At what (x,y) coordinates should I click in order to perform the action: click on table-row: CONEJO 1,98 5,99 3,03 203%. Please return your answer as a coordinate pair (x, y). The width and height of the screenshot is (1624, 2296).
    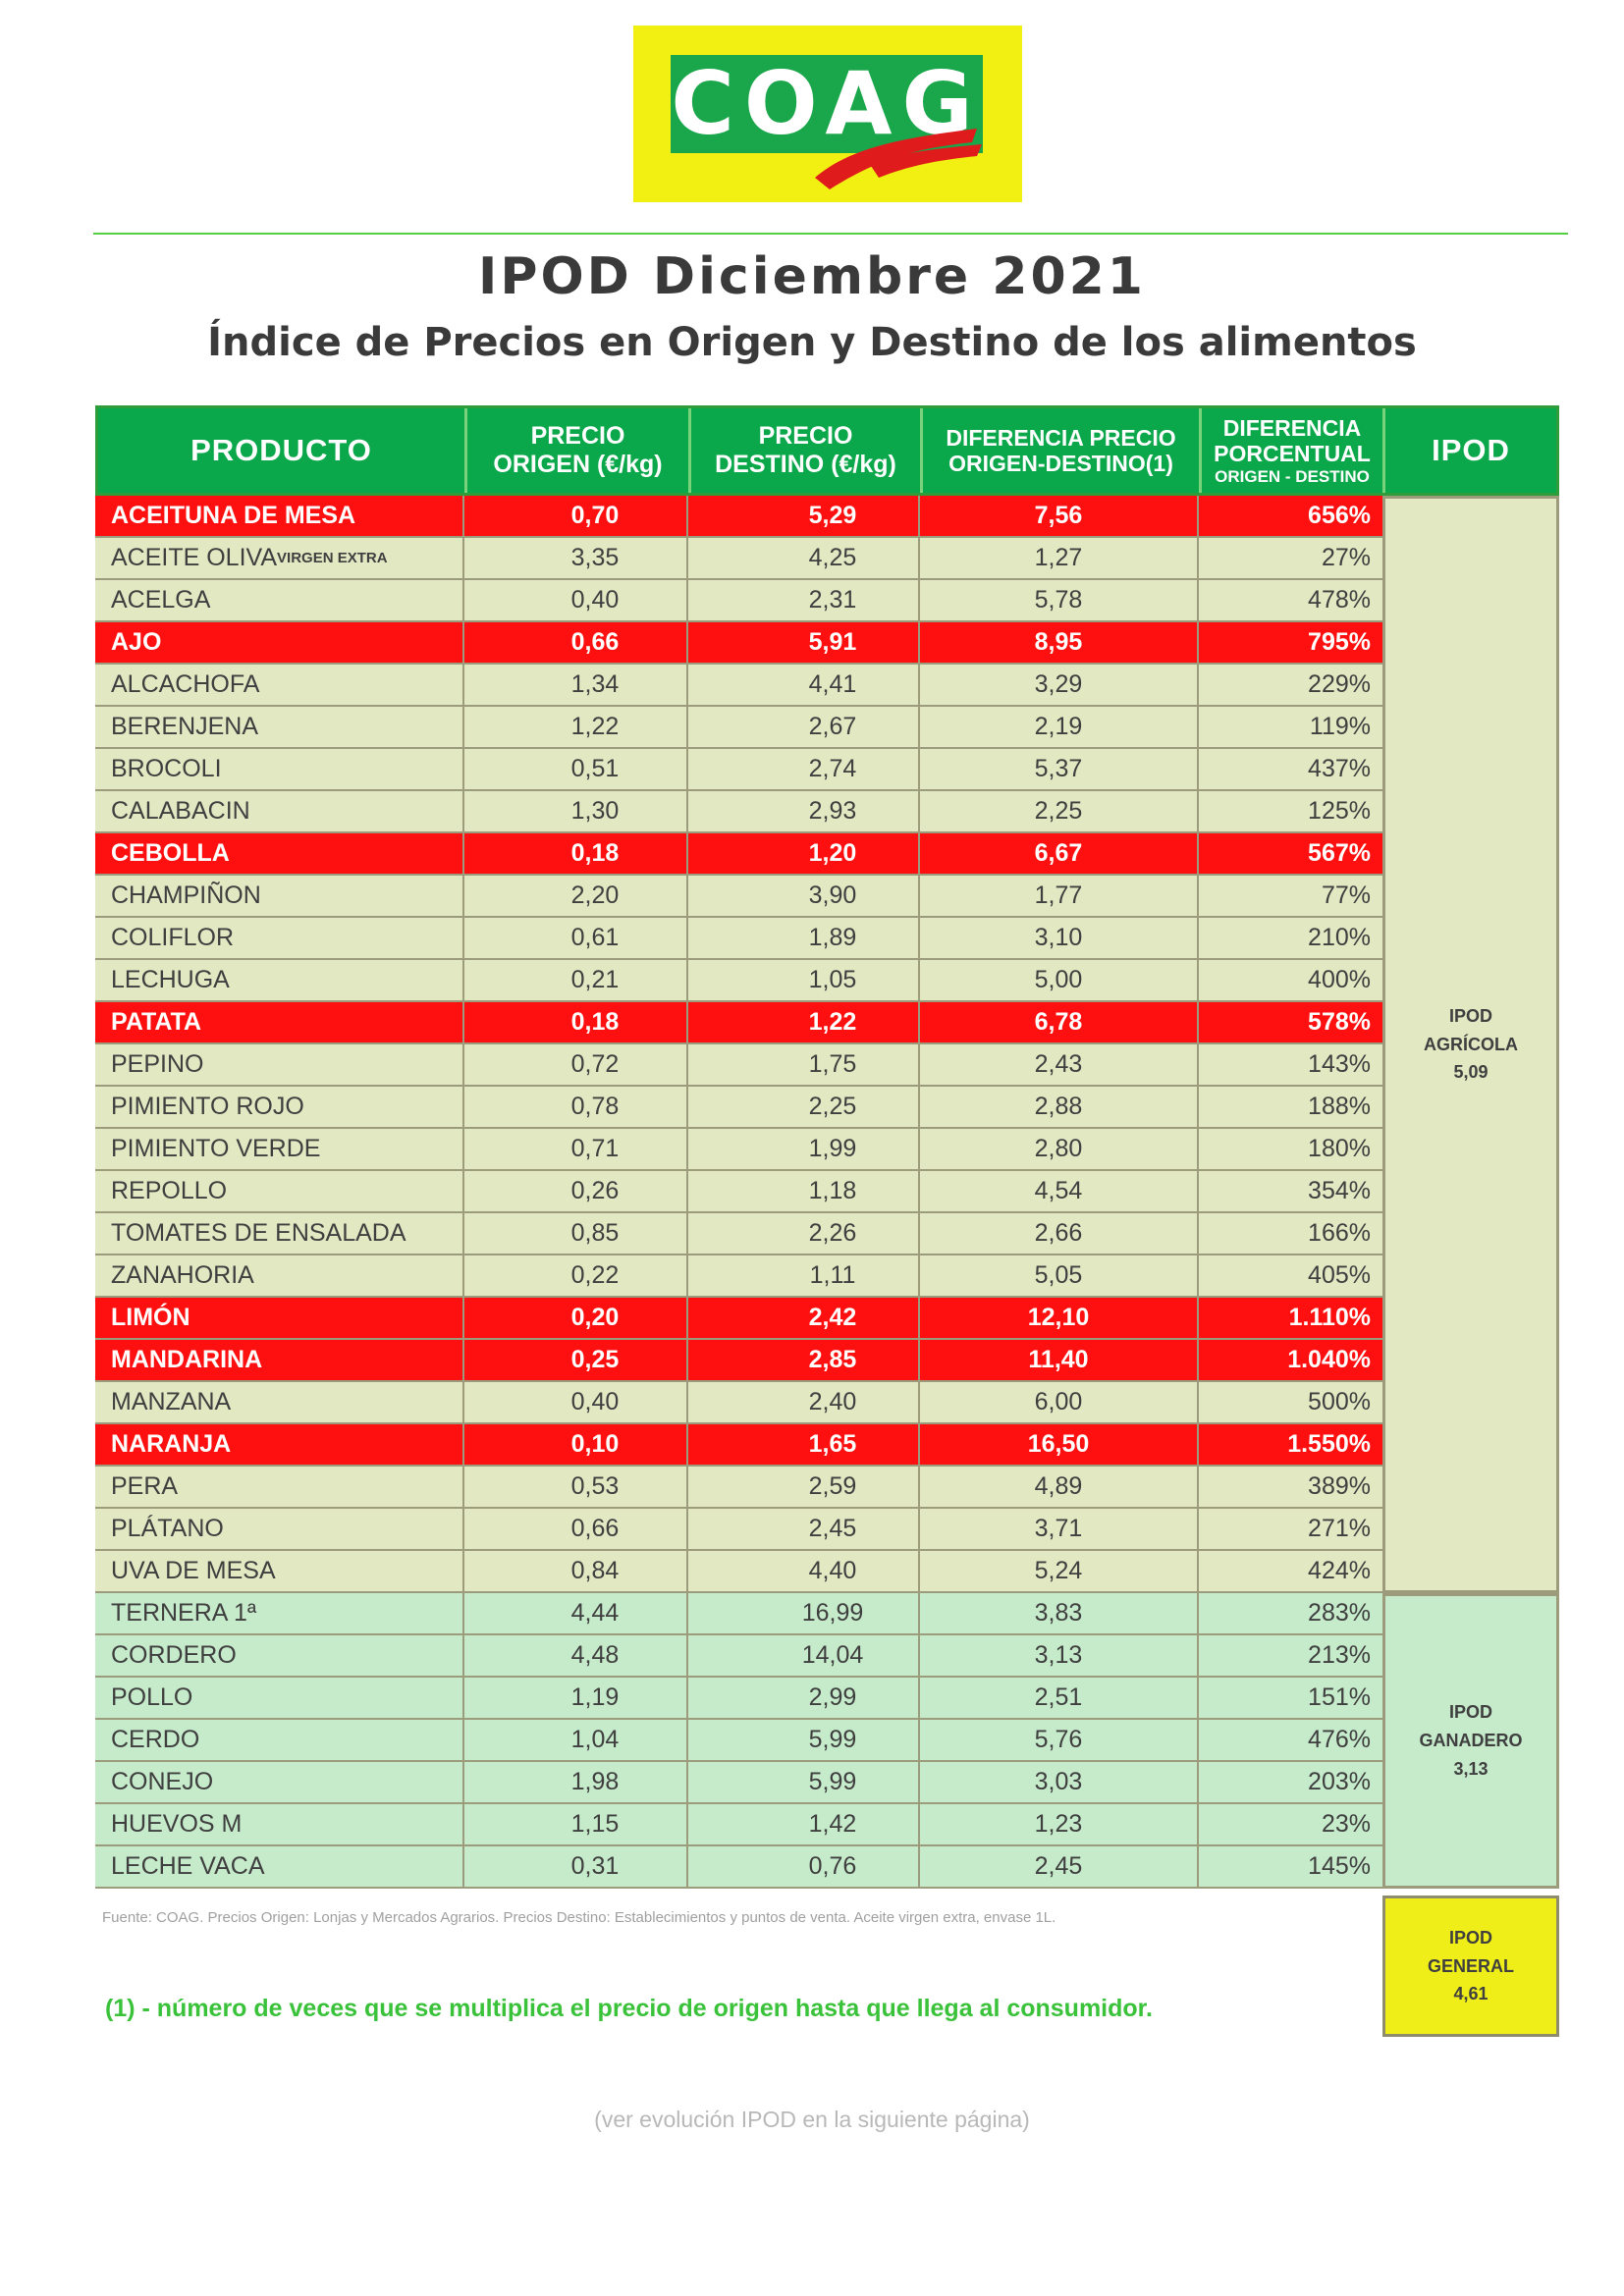
    Looking at the image, I should click on (738, 1783).